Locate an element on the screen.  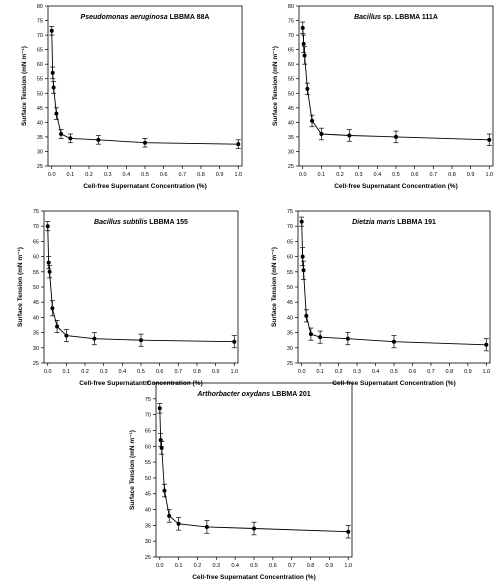
y-tick-label: 75 is located at coordinates (148, 400).